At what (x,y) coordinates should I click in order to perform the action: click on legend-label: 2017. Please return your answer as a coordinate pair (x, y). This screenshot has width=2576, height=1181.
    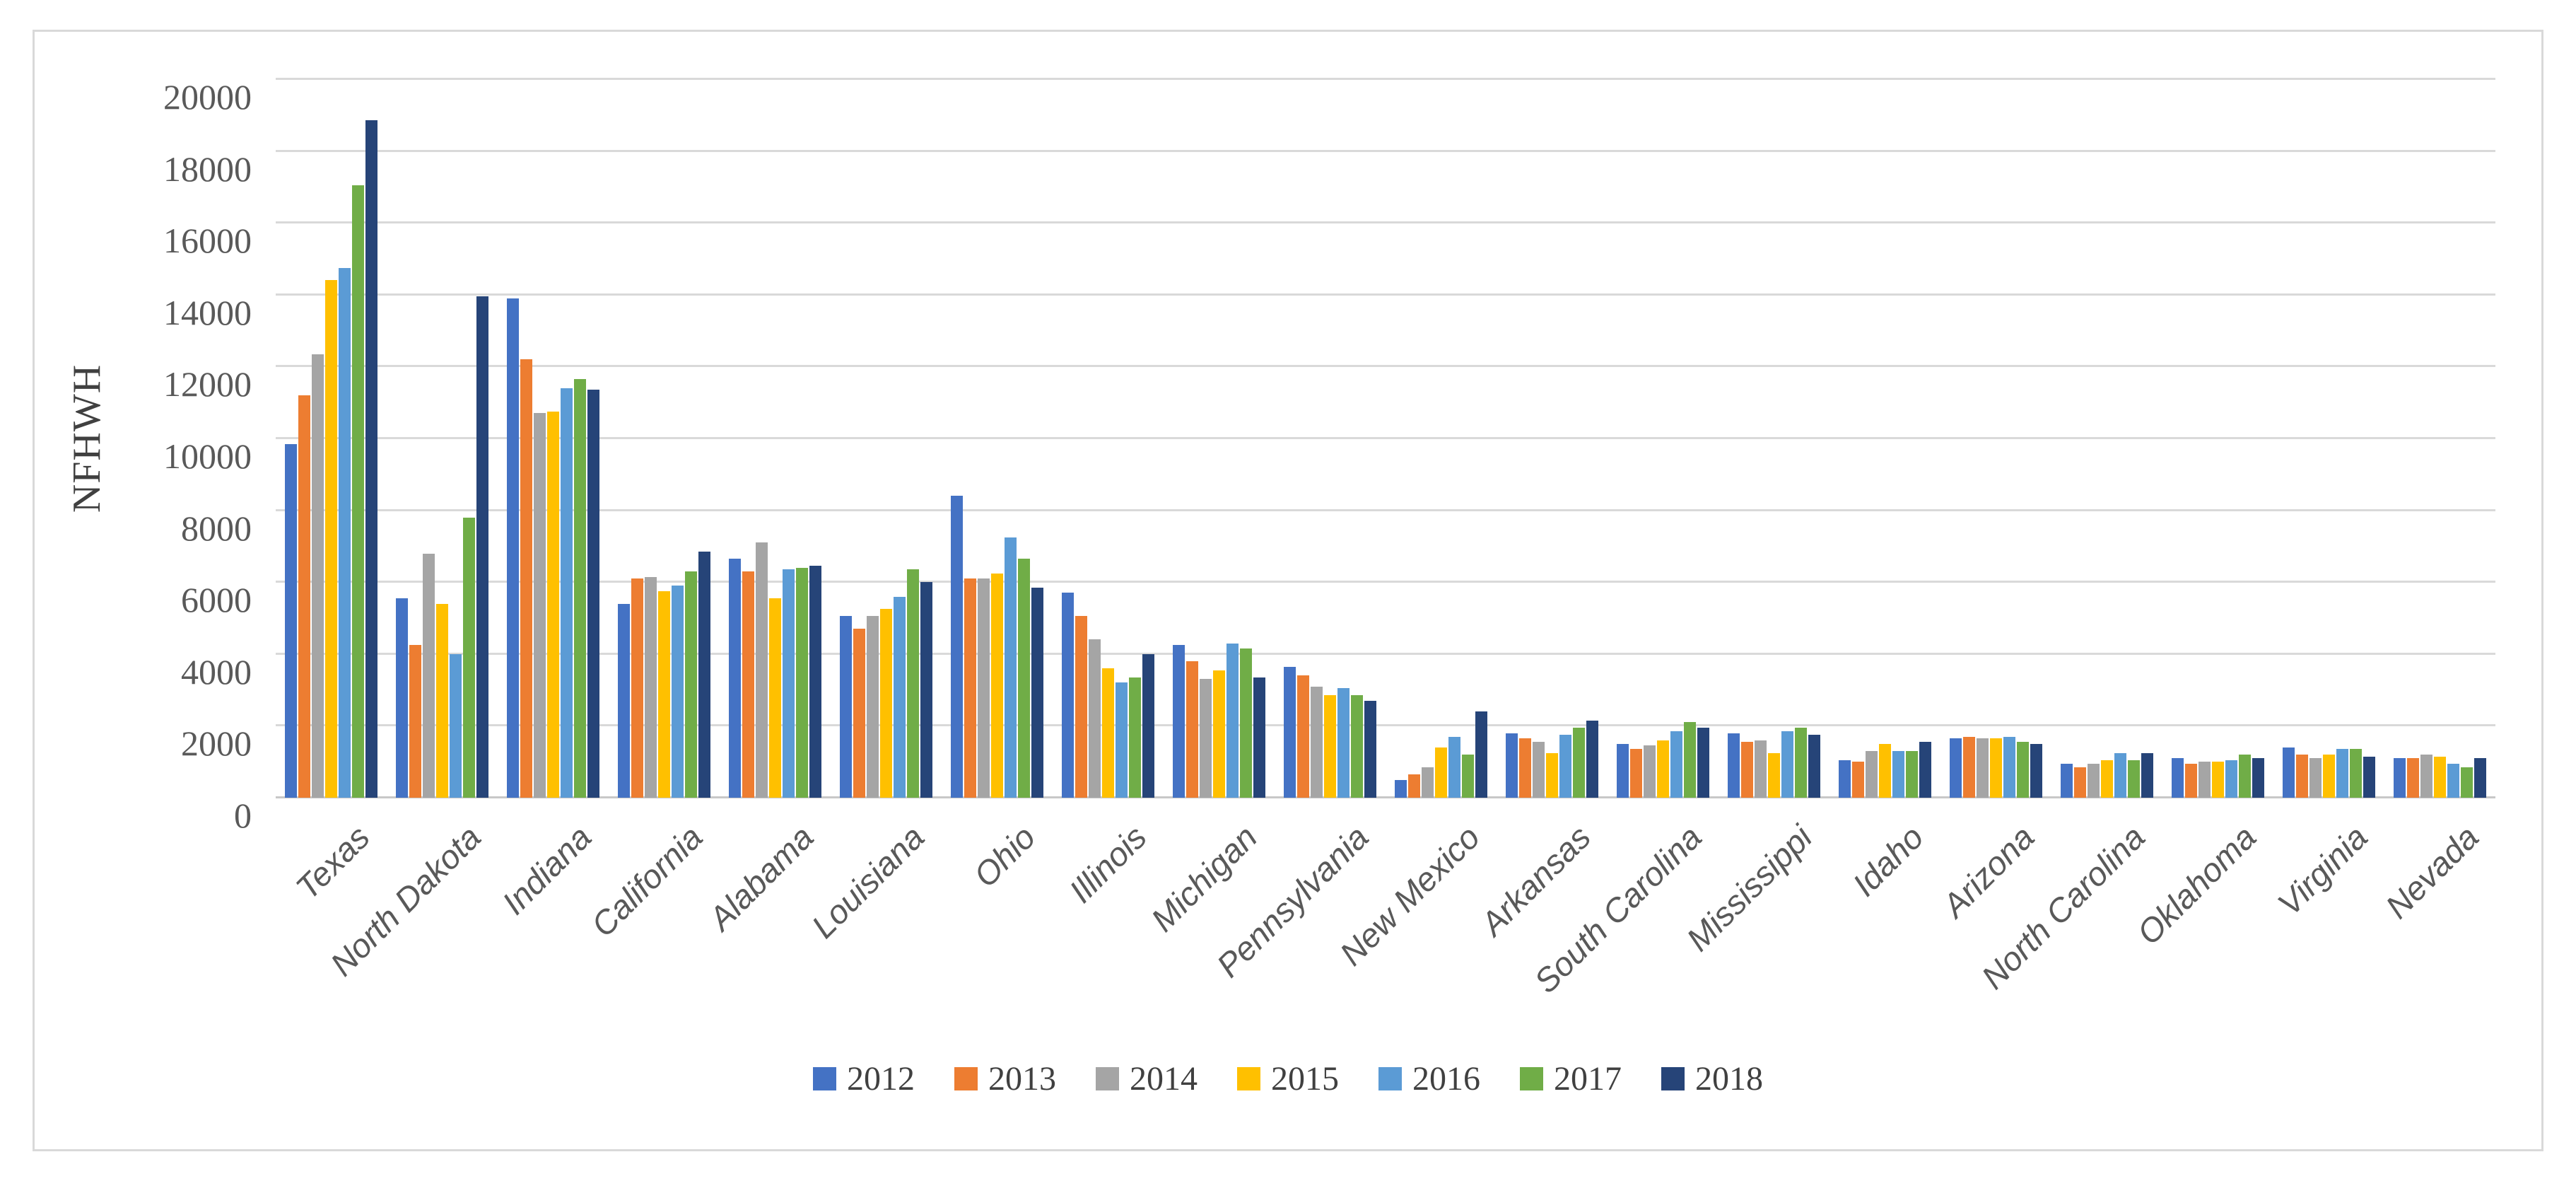
    Looking at the image, I should click on (1588, 1079).